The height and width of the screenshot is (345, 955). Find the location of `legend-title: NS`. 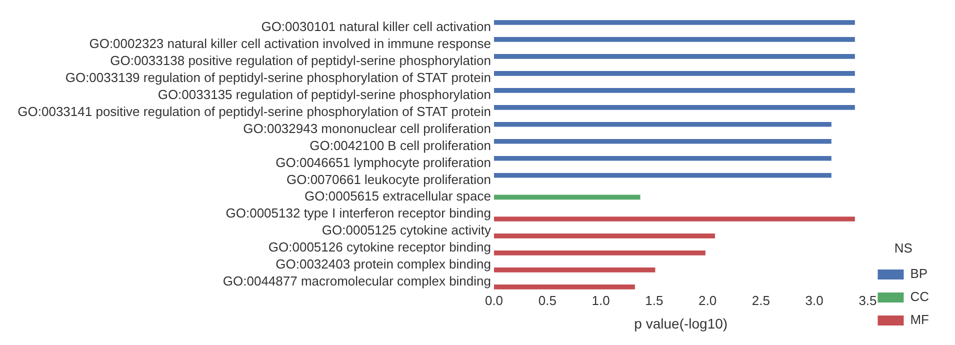

legend-title: NS is located at coordinates (903, 248).